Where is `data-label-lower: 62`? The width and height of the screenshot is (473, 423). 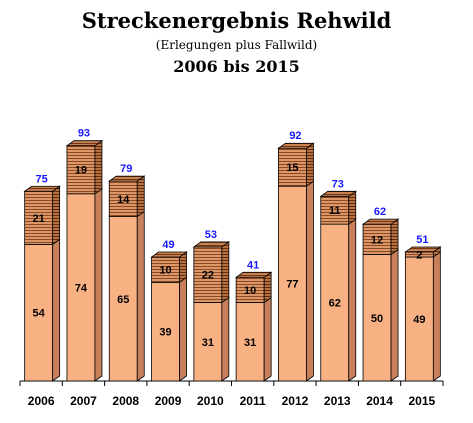 data-label-lower: 62 is located at coordinates (335, 304).